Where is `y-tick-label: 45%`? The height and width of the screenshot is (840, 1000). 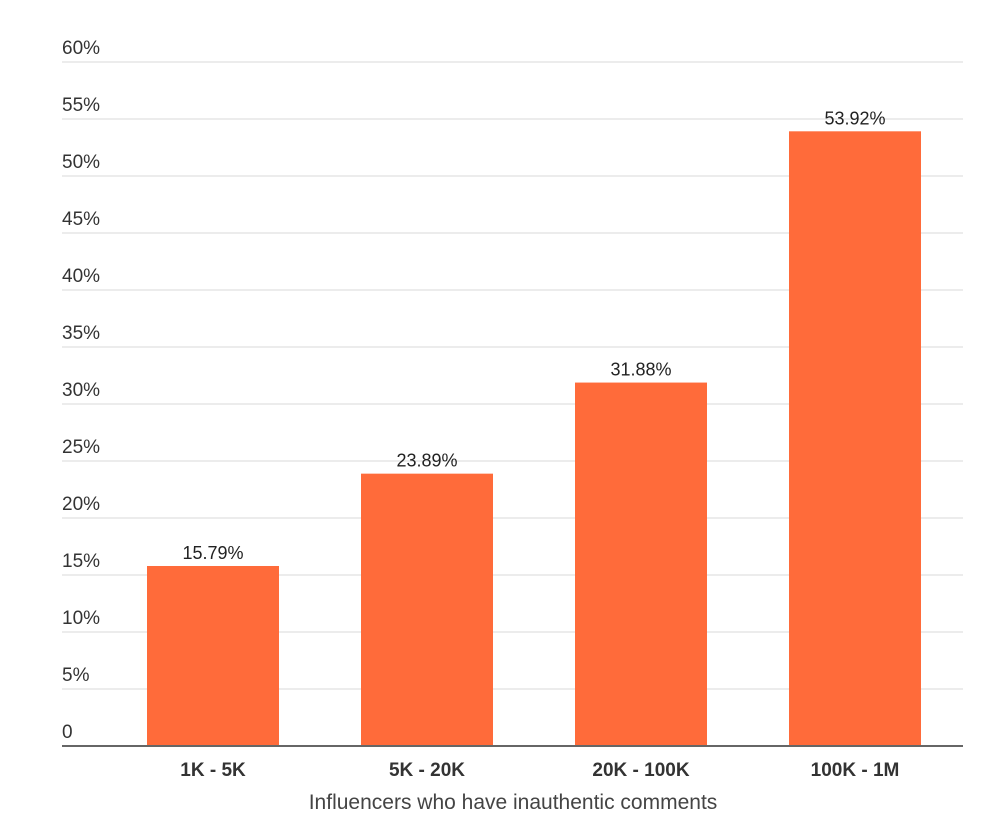 y-tick-label: 45% is located at coordinates (81, 219).